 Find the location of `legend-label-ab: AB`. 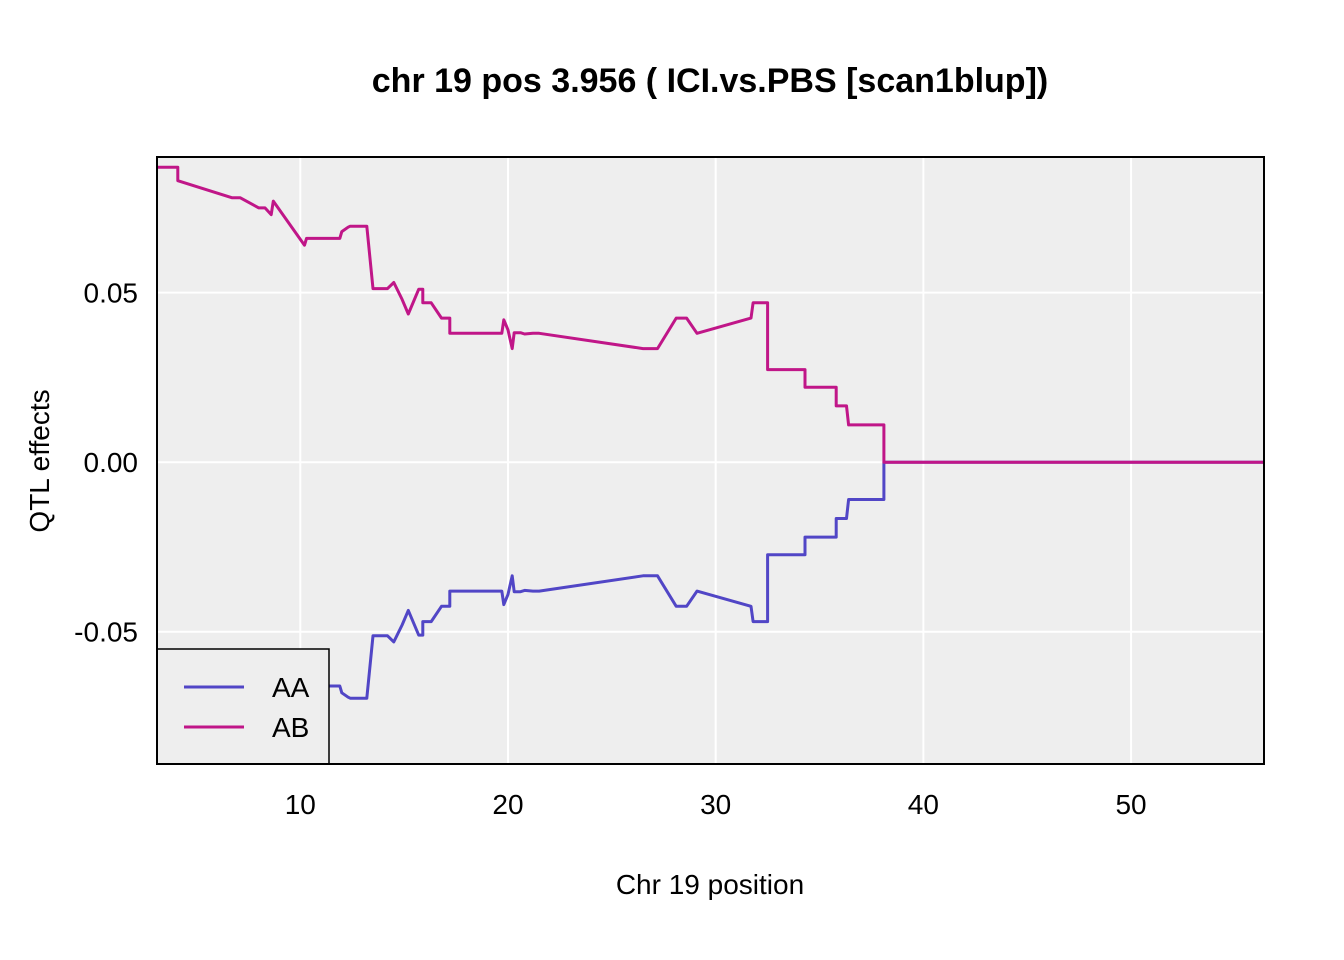

legend-label-ab: AB is located at coordinates (290, 727).